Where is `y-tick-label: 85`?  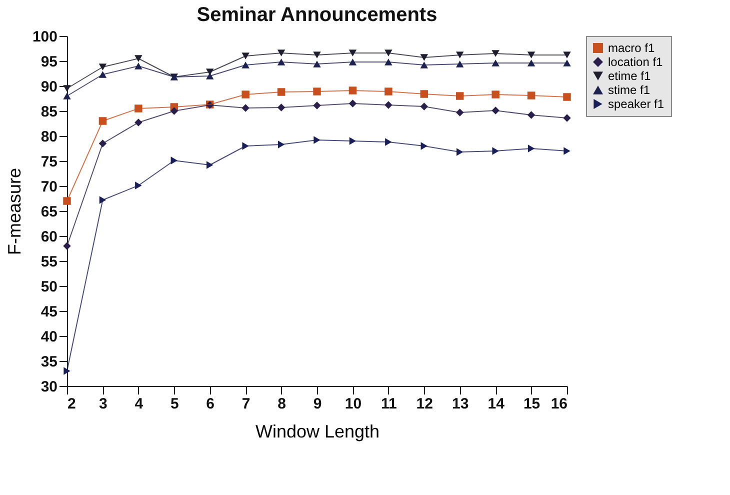 y-tick-label: 85 is located at coordinates (49, 112).